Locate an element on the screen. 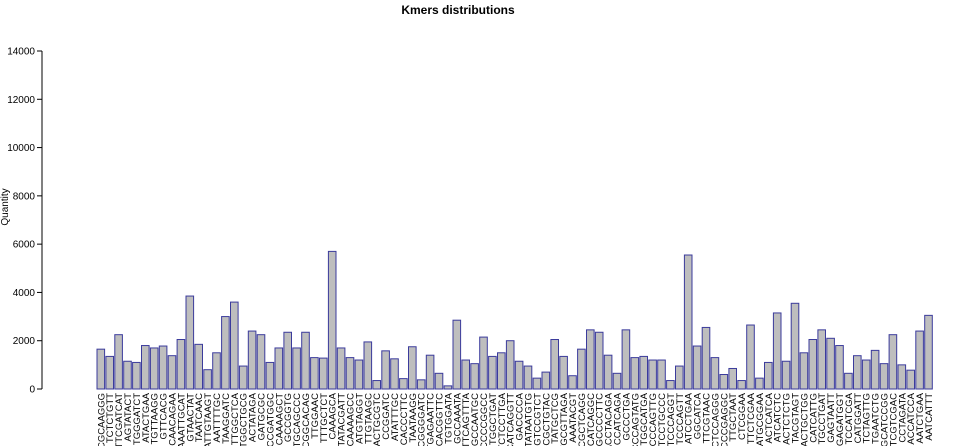  x-tick-label: CAAAAGCT is located at coordinates (279, 419).